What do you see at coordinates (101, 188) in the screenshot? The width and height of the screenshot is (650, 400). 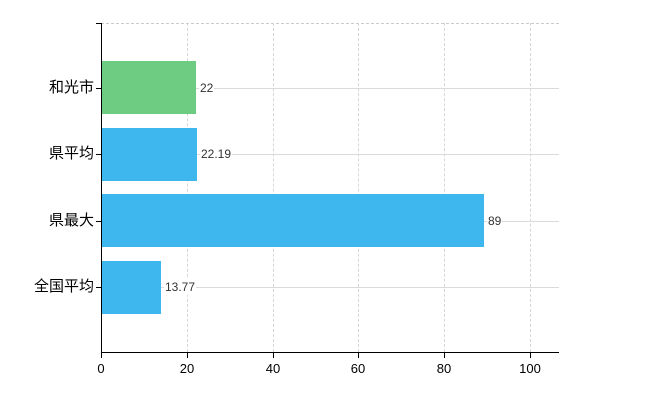 I see `y-axis-line` at bounding box center [101, 188].